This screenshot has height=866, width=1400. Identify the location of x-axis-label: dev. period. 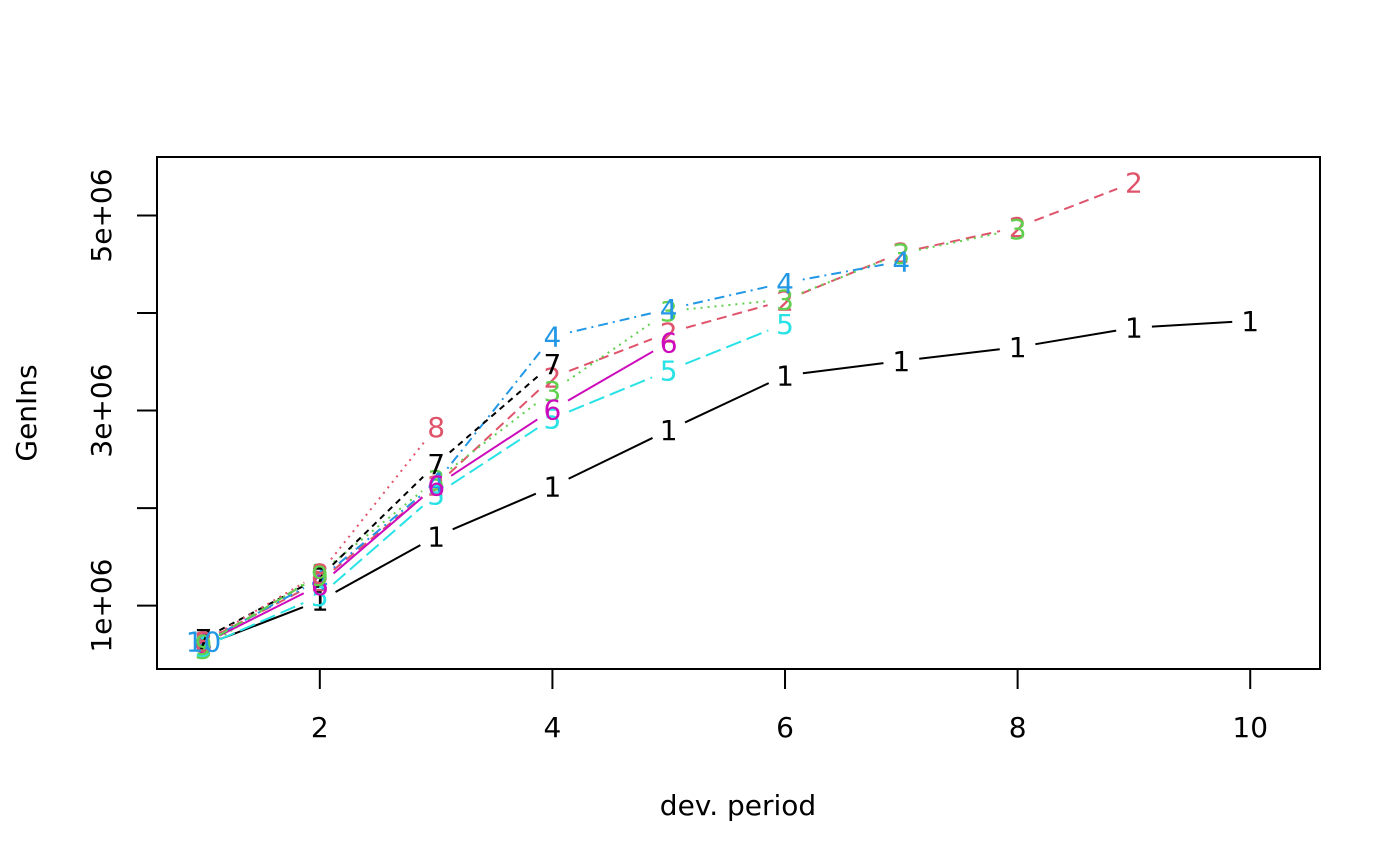
(738, 805).